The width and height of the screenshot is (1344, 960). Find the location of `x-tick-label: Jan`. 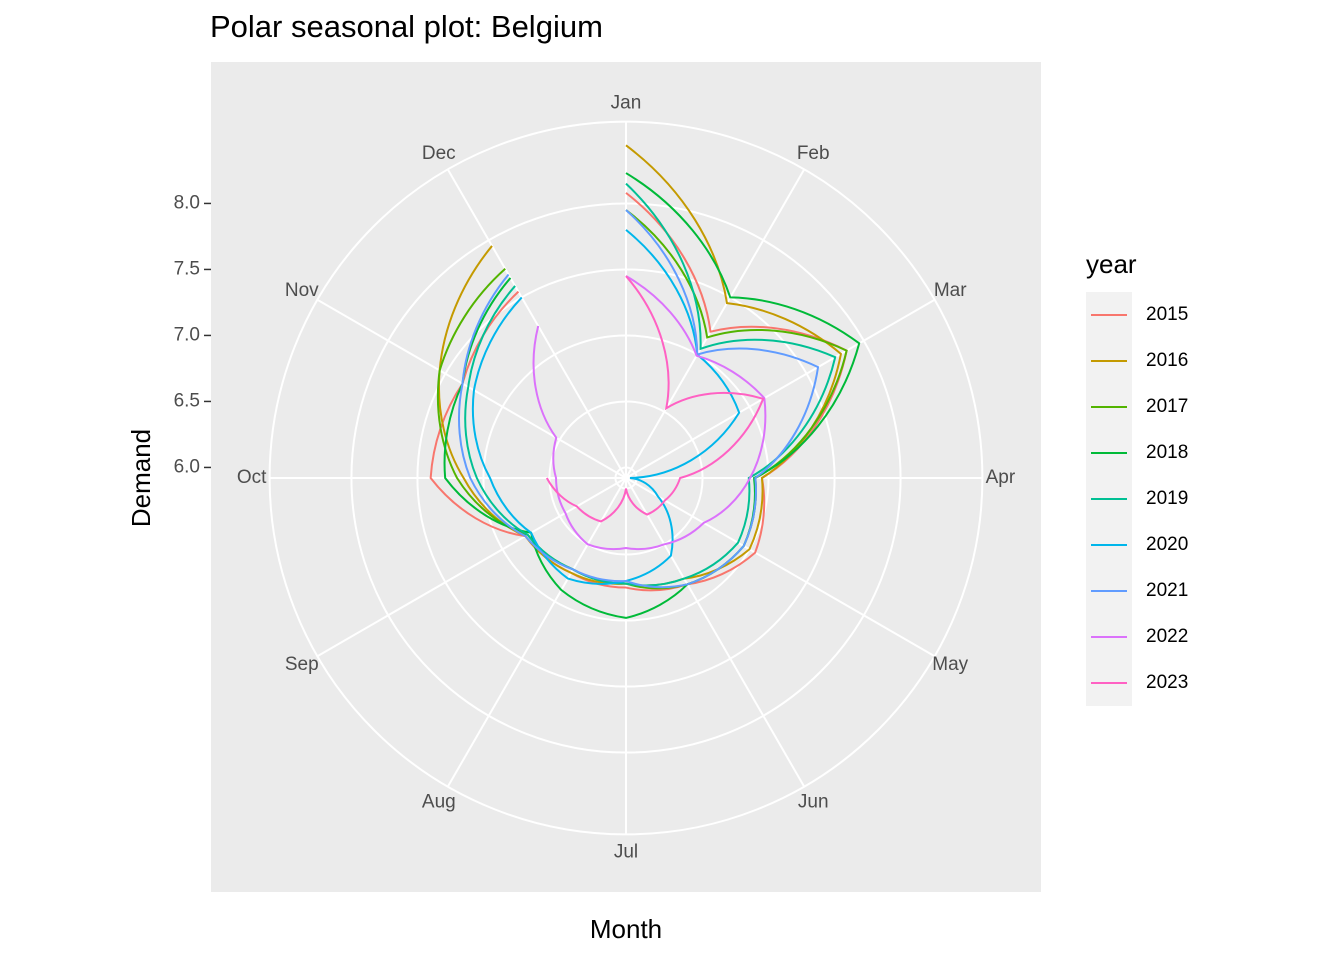

x-tick-label: Jan is located at coordinates (626, 103).